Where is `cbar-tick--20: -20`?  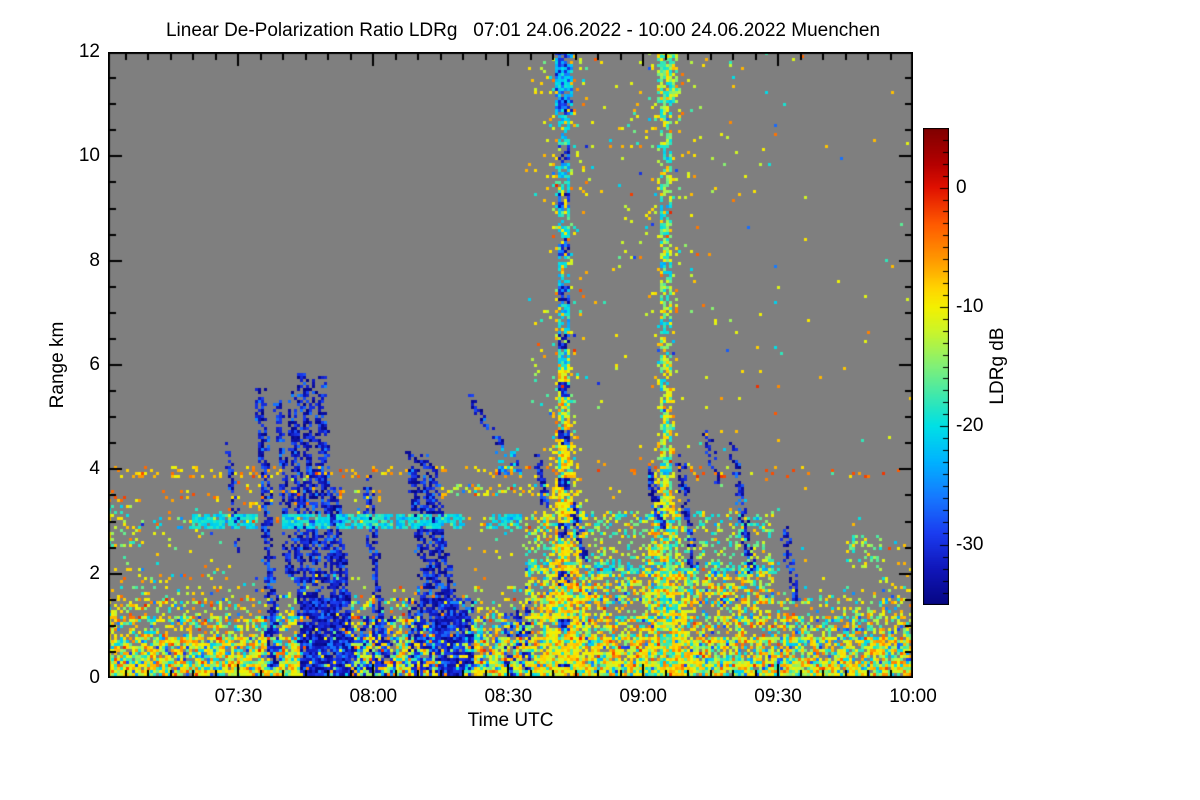 cbar-tick--20: -20 is located at coordinates (970, 426).